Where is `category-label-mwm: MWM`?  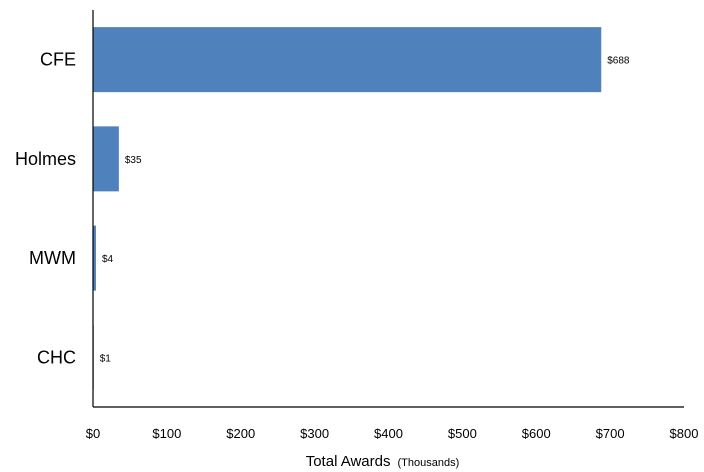
category-label-mwm: MWM is located at coordinates (52, 258).